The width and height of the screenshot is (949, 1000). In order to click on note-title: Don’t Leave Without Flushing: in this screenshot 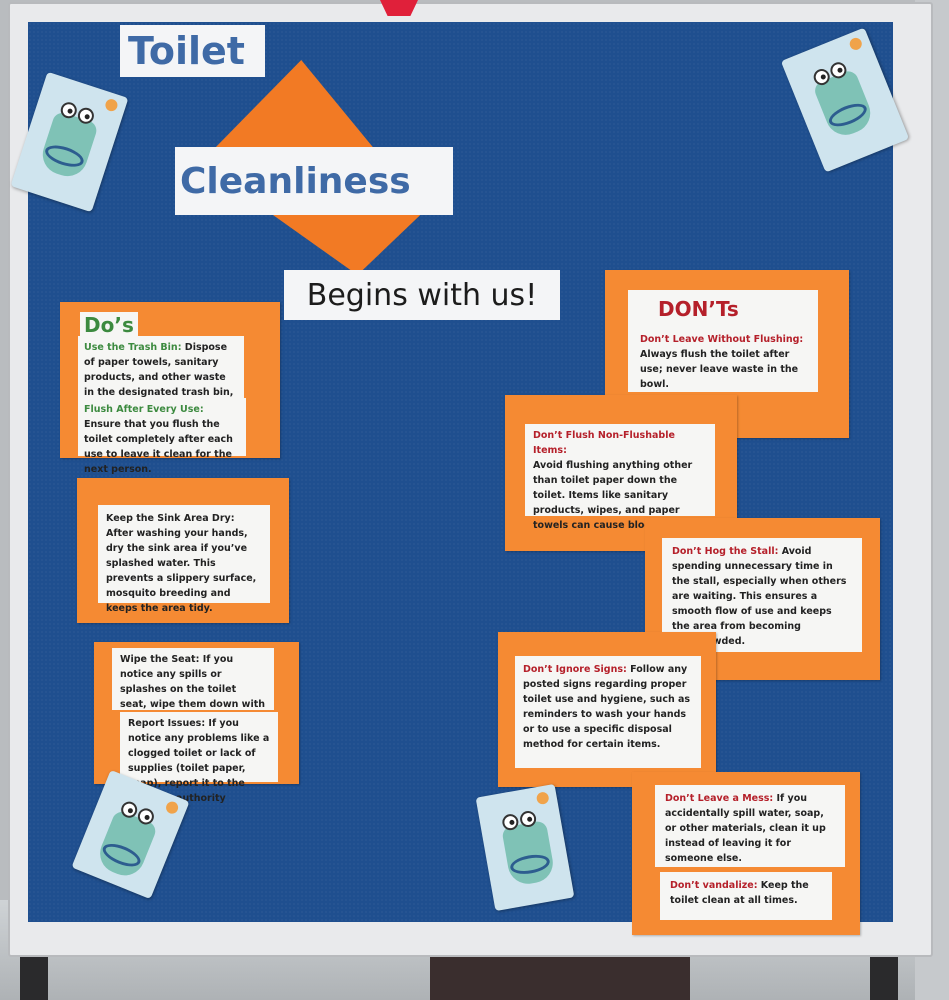, I will do `click(722, 339)`.